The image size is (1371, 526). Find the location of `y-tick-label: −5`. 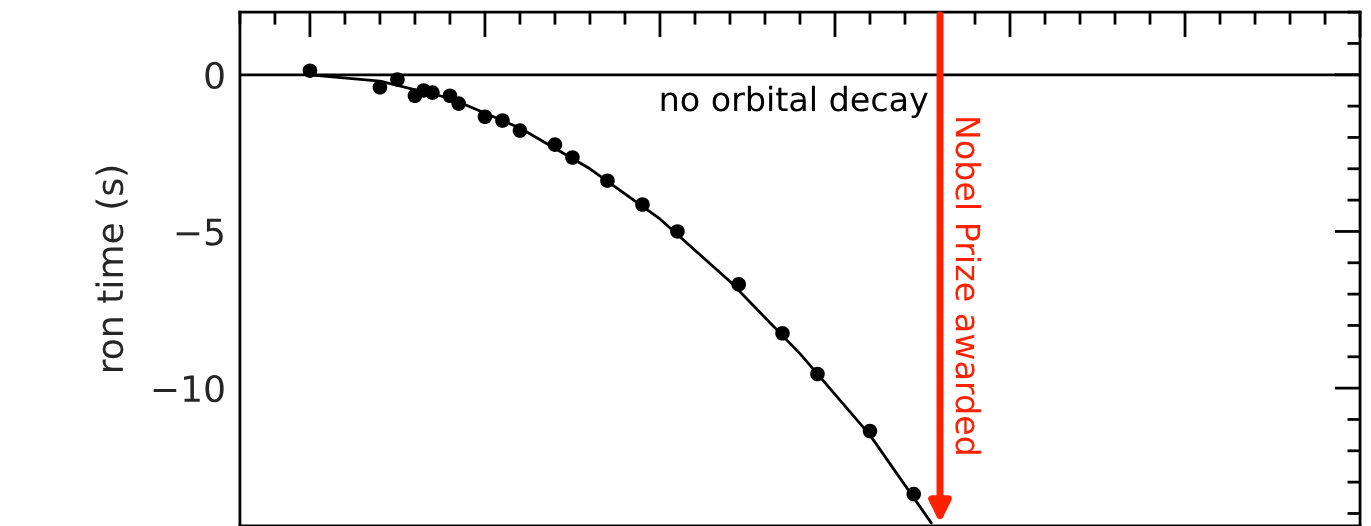

y-tick-label: −5 is located at coordinates (199, 232).